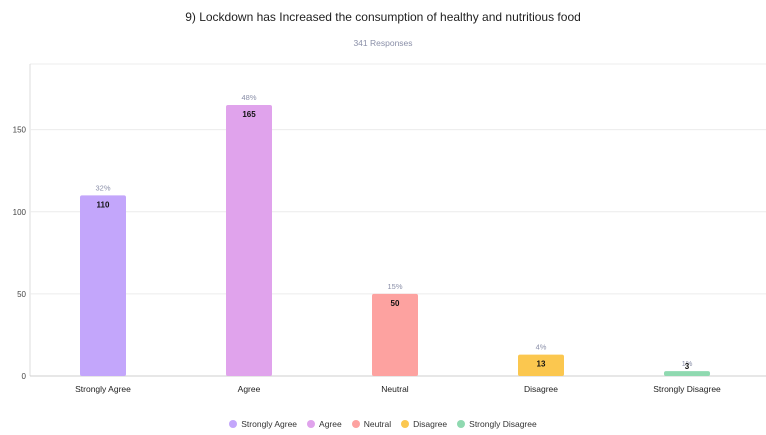 This screenshot has width=766, height=435. I want to click on legend-item: Strongly Disagree, so click(497, 424).